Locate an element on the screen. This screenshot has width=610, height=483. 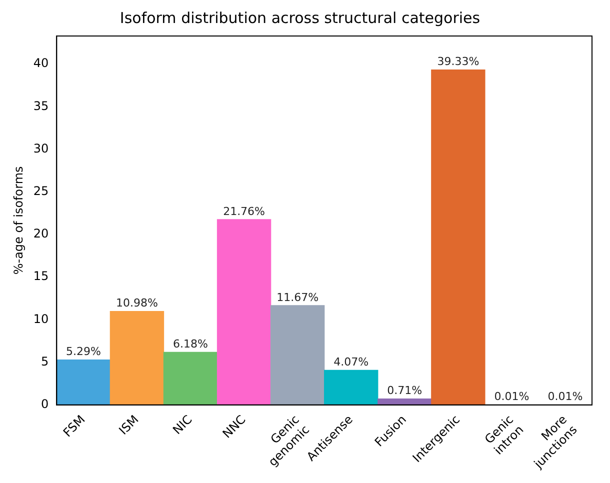
data-label: 21.76% is located at coordinates (244, 211).